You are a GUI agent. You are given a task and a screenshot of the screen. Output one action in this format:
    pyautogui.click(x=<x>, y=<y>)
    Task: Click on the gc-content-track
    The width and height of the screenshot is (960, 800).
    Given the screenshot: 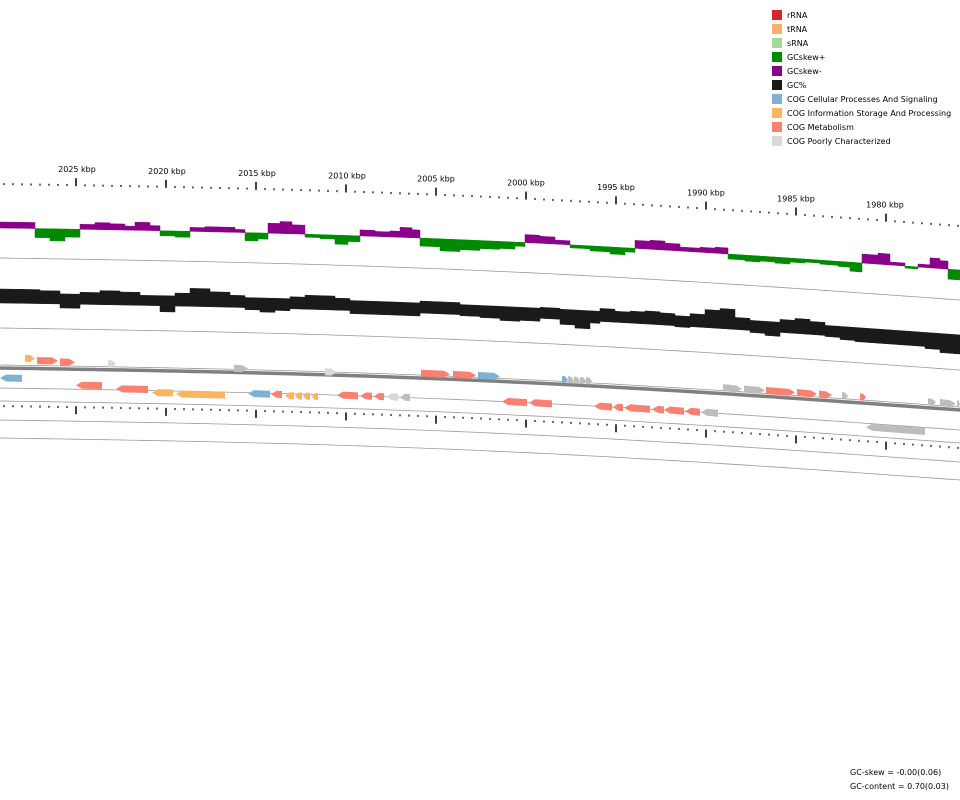 What is the action you would take?
    pyautogui.click(x=480, y=321)
    